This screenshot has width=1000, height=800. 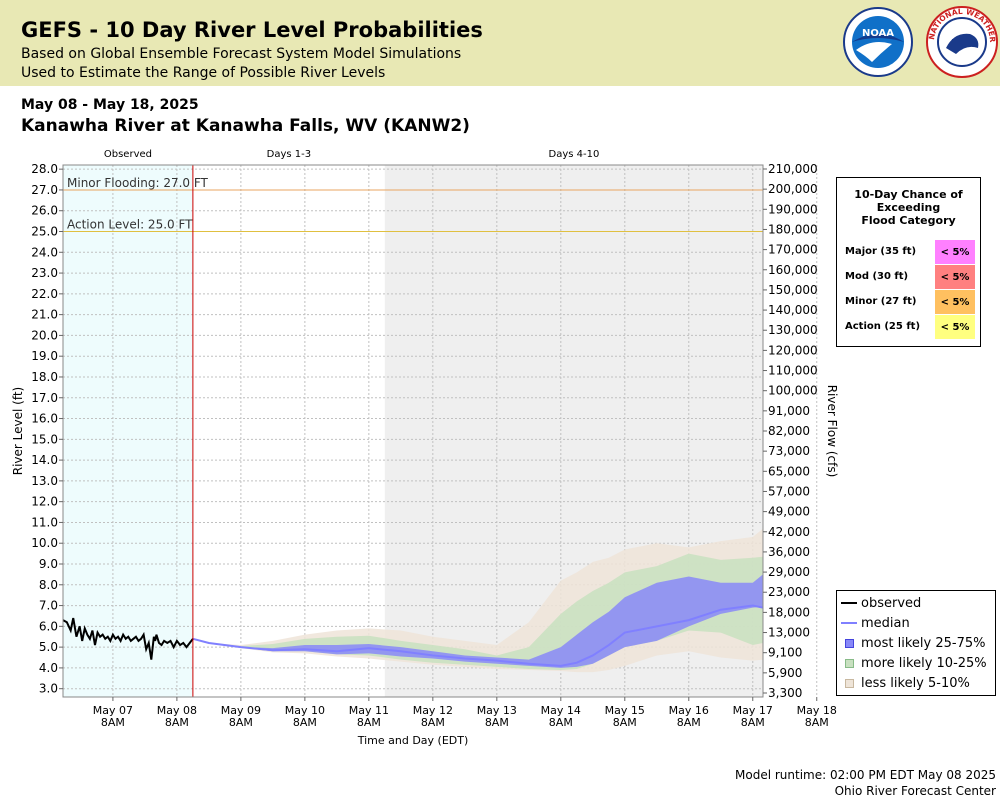 What do you see at coordinates (44, 398) in the screenshot?
I see `y-tick-label: 17.0` at bounding box center [44, 398].